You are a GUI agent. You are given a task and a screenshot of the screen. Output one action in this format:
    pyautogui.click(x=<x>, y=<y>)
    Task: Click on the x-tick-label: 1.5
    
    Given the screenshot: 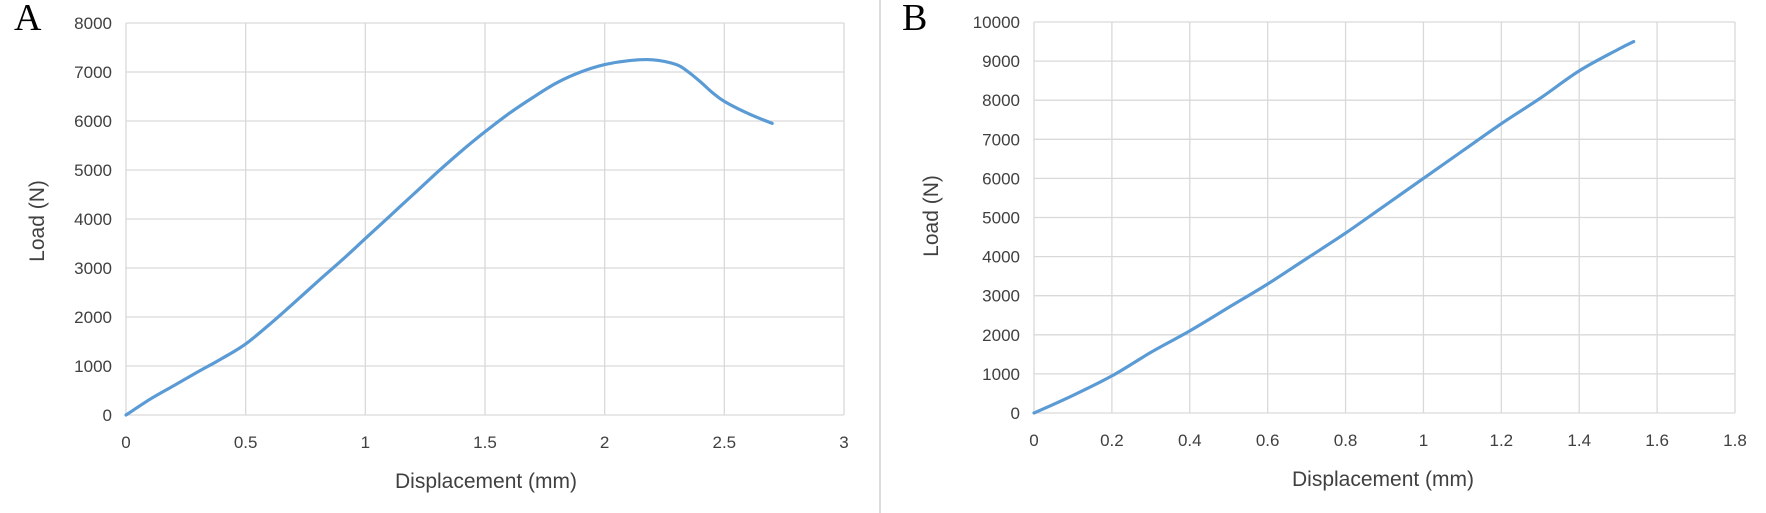 What is the action you would take?
    pyautogui.click(x=485, y=442)
    